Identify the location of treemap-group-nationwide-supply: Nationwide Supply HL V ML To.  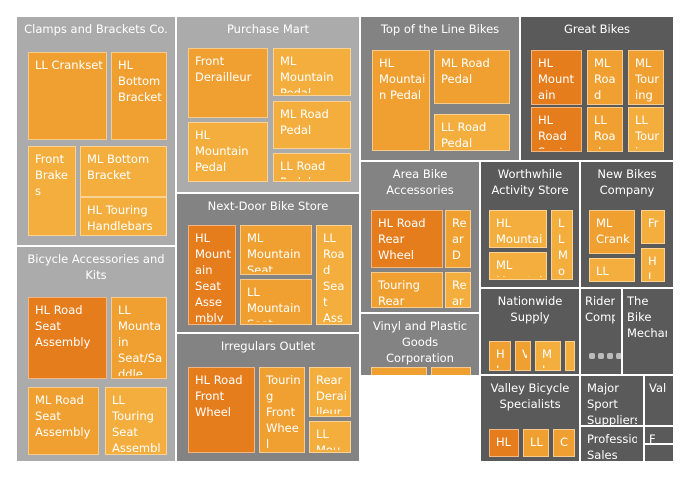
(530, 331).